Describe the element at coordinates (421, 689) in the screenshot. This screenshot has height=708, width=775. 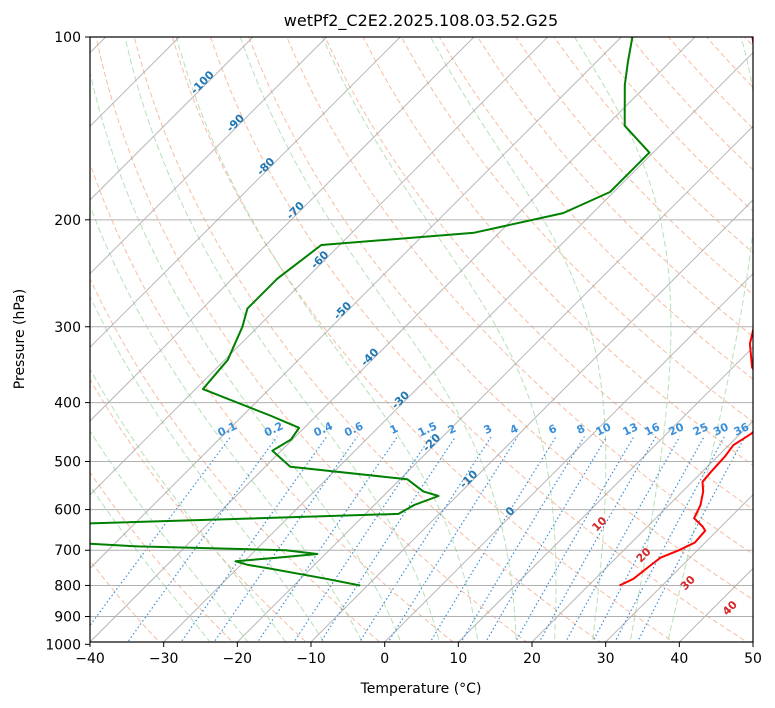
I see `x-axis-label: Temperature (°C)` at that location.